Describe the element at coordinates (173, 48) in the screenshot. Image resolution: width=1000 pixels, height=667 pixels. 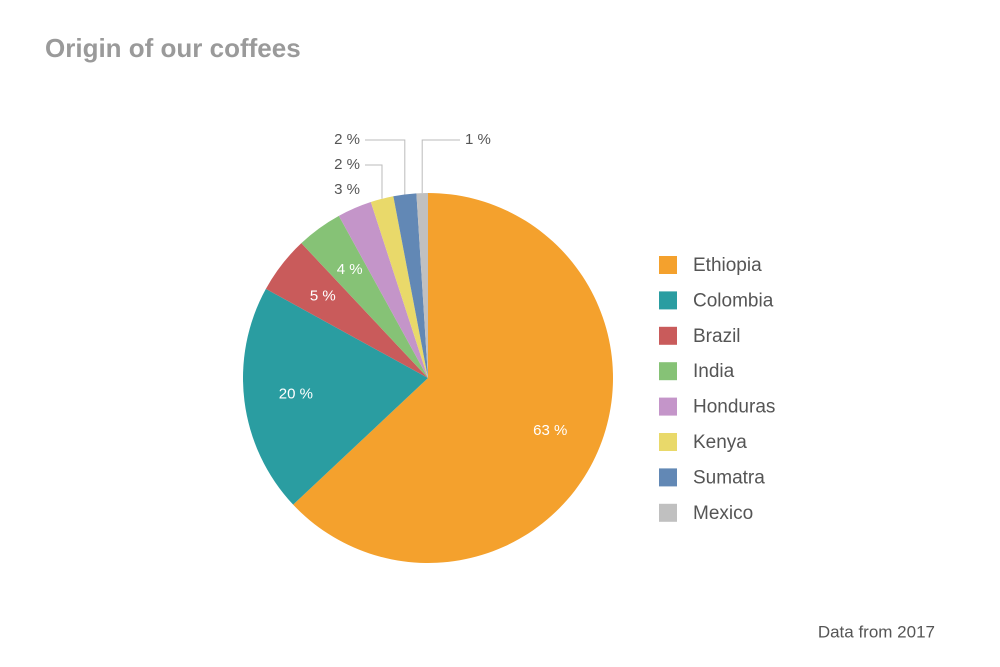
I see `chart-title: Origin of our coffees` at that location.